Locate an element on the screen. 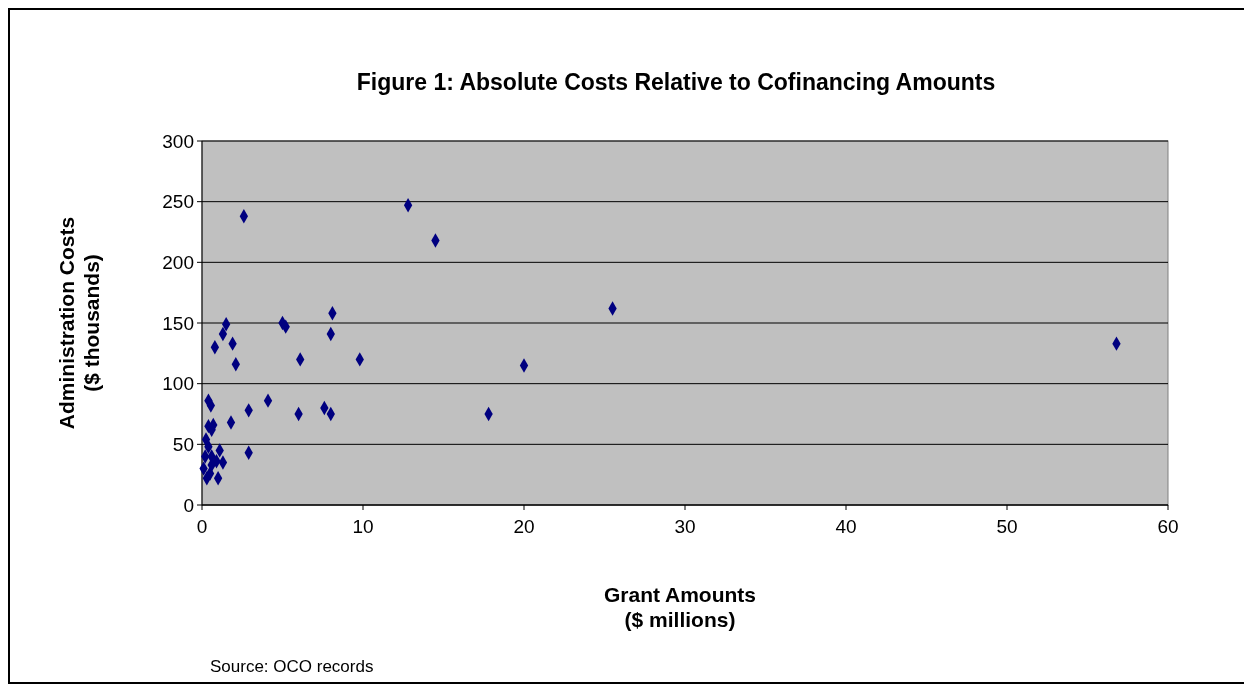 The width and height of the screenshot is (1244, 684). x-tick-label: 0 is located at coordinates (202, 526).